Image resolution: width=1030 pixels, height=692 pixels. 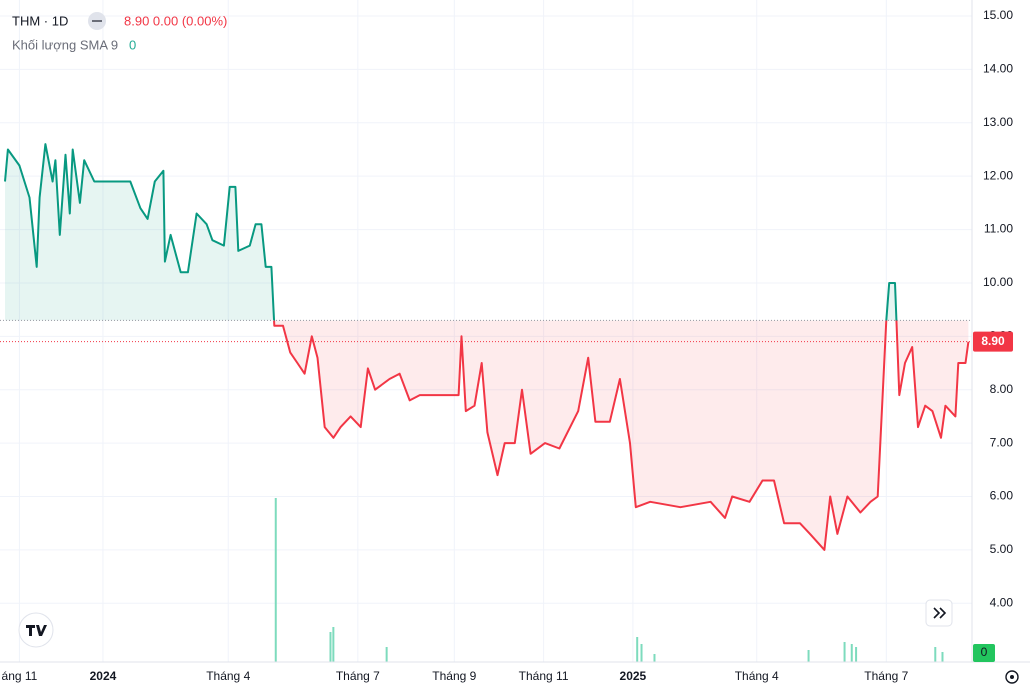 I want to click on y-tick-label: 11.00, so click(x=998, y=229).